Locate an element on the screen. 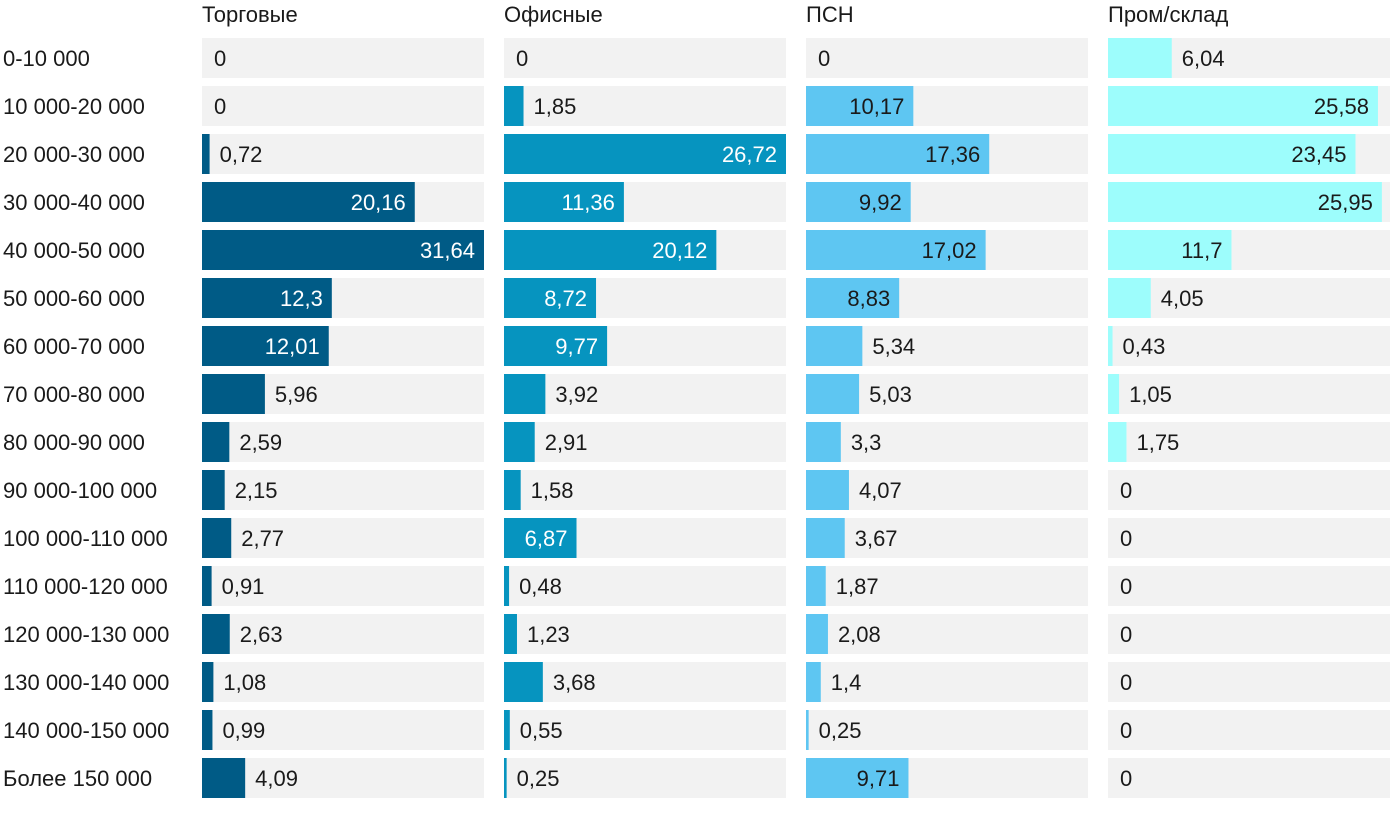  value-label: 1,05 is located at coordinates (1150, 394).